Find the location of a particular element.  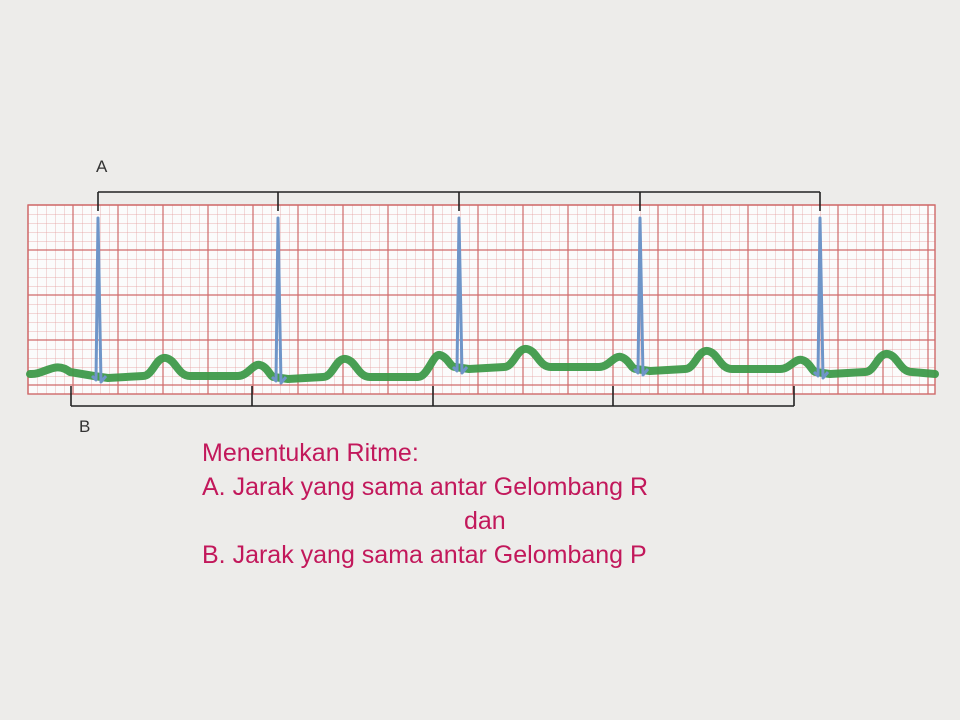

caption-item-a: A. Jarak yang sama antar Gelombang R is located at coordinates (425, 487).